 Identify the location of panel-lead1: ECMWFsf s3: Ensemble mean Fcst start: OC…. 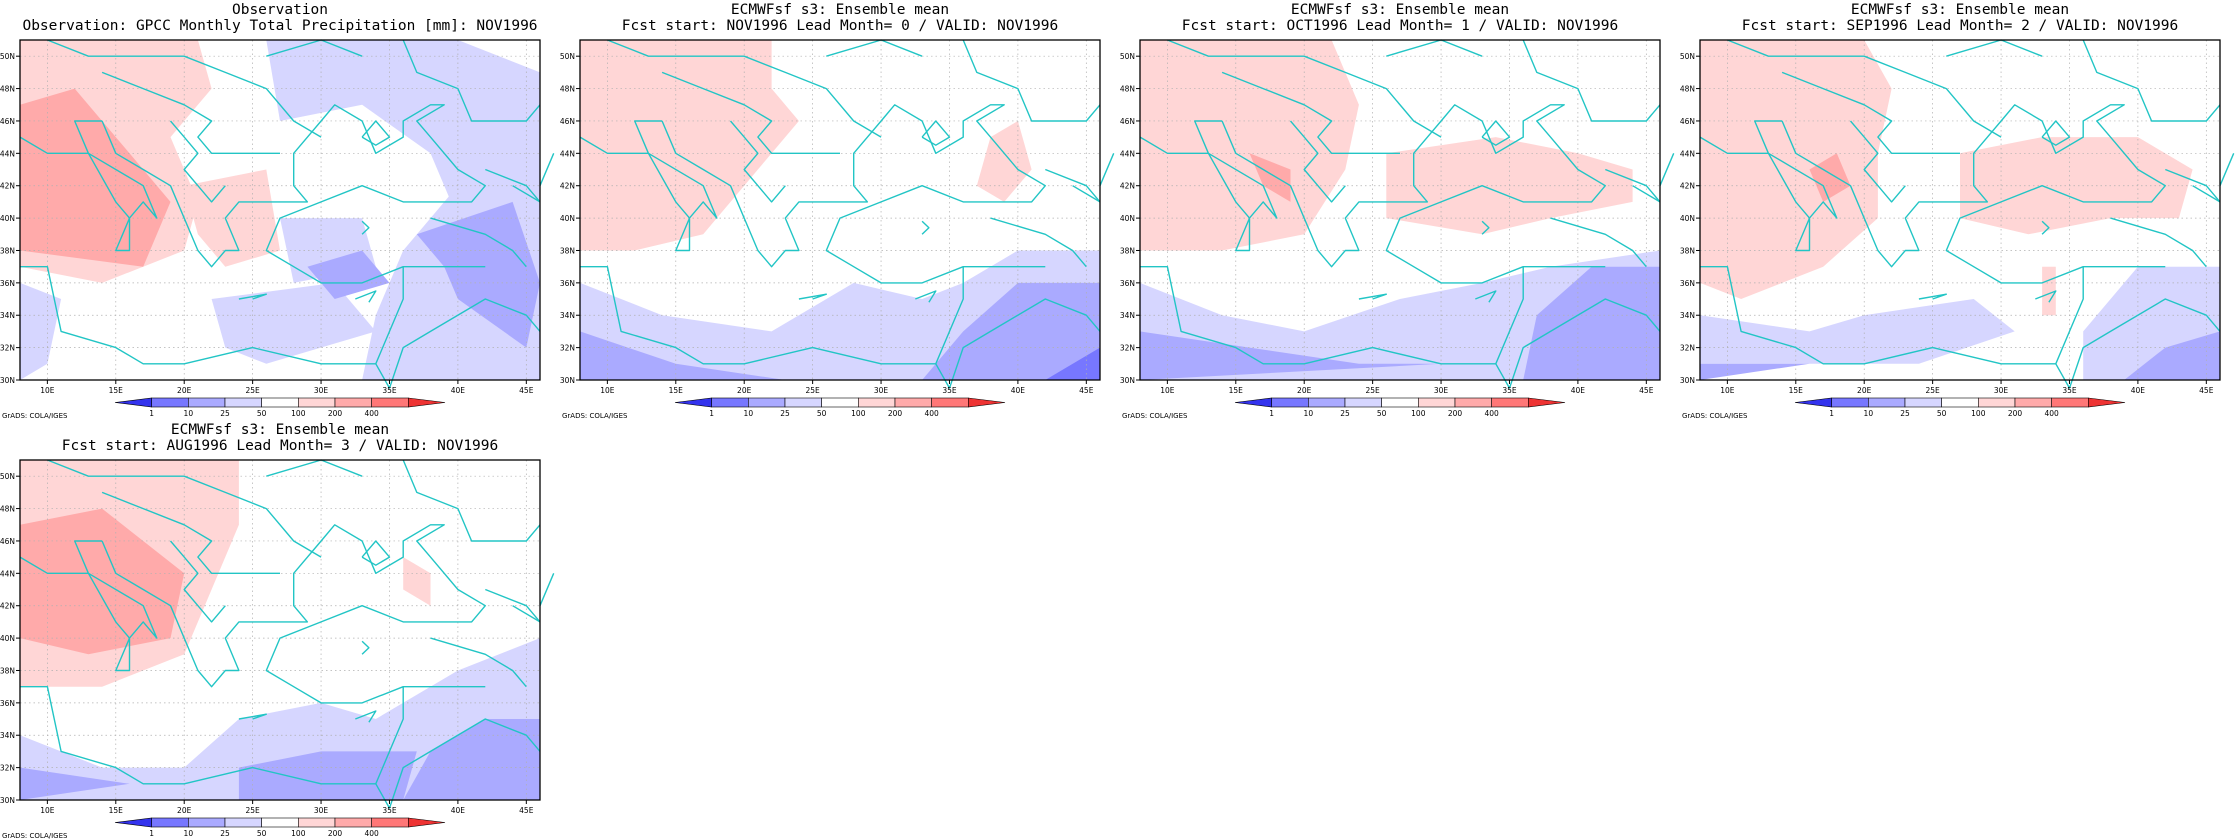
(1400, 210).